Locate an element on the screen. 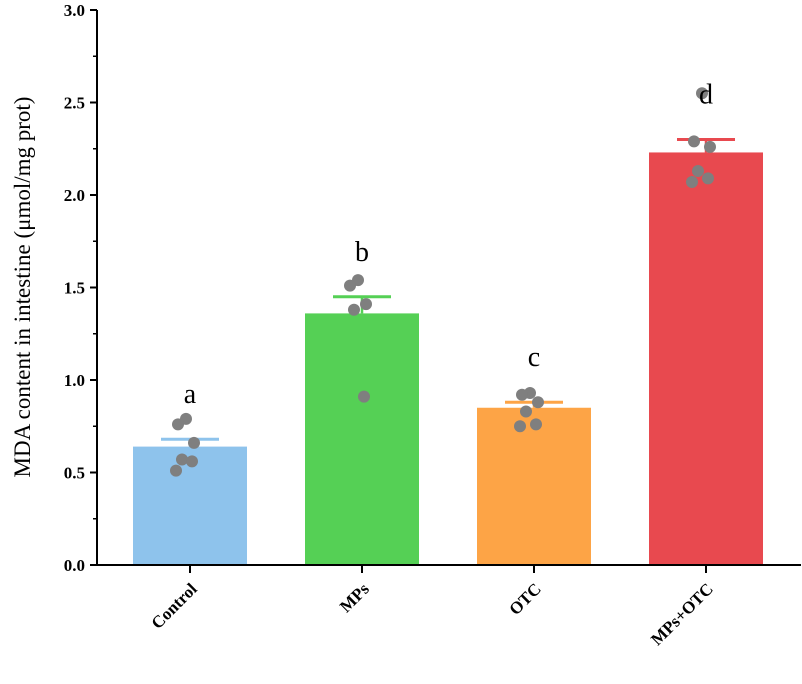 The height and width of the screenshot is (684, 802). significance-letter: b is located at coordinates (362, 252).